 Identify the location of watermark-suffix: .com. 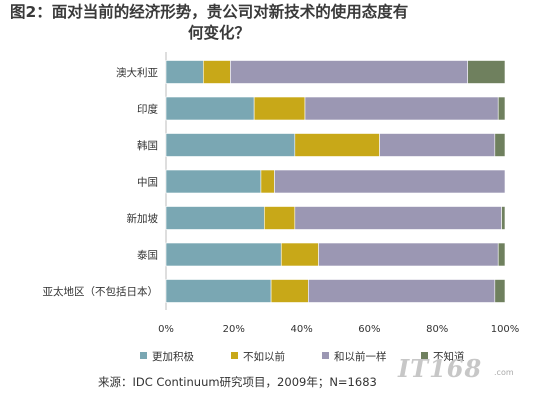
(504, 372).